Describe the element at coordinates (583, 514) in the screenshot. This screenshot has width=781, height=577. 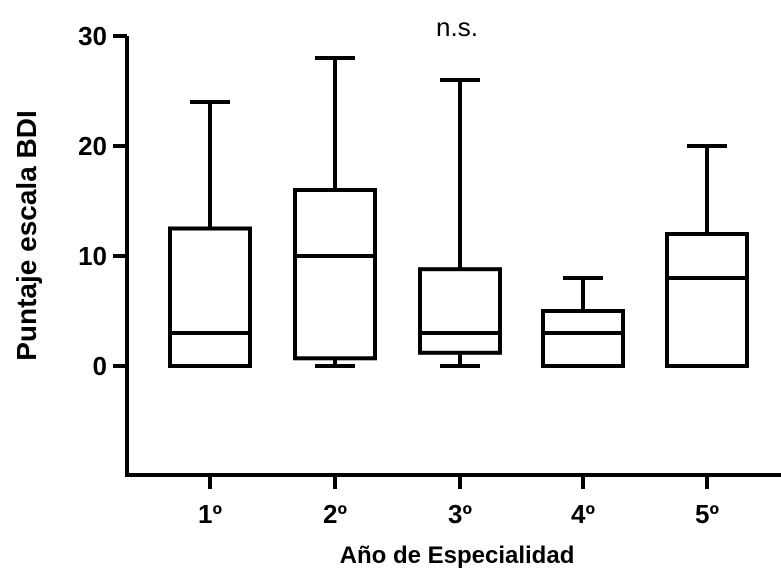
I see `x-tick-label: 4º` at that location.